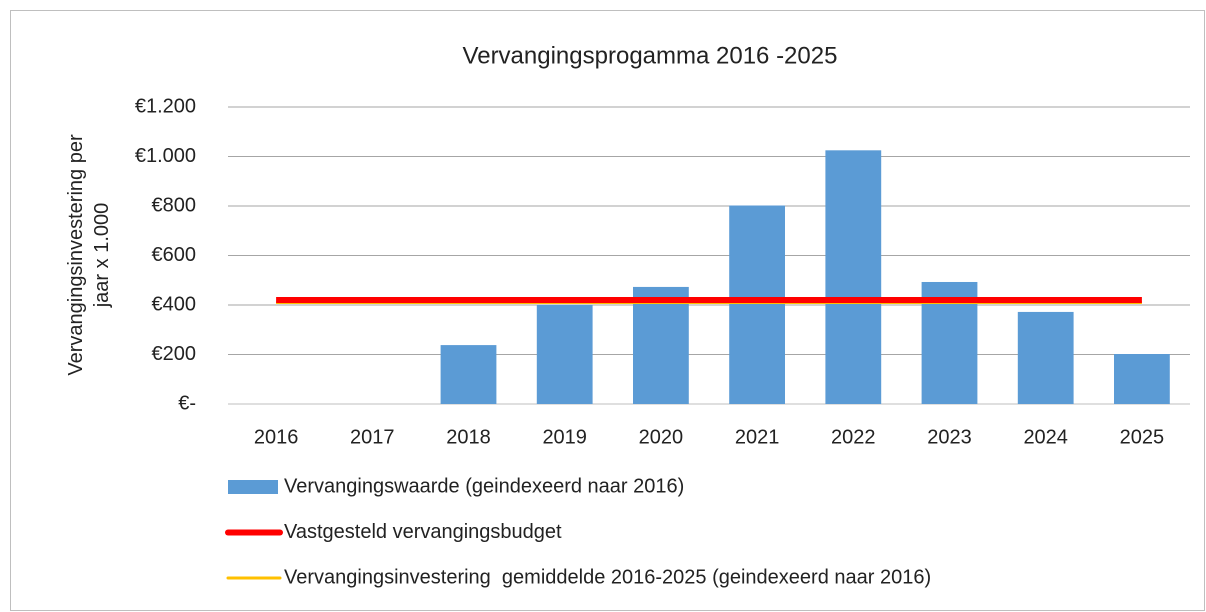 Image resolution: width=1206 pixels, height=612 pixels. I want to click on x-tick-label: 2016, so click(276, 437).